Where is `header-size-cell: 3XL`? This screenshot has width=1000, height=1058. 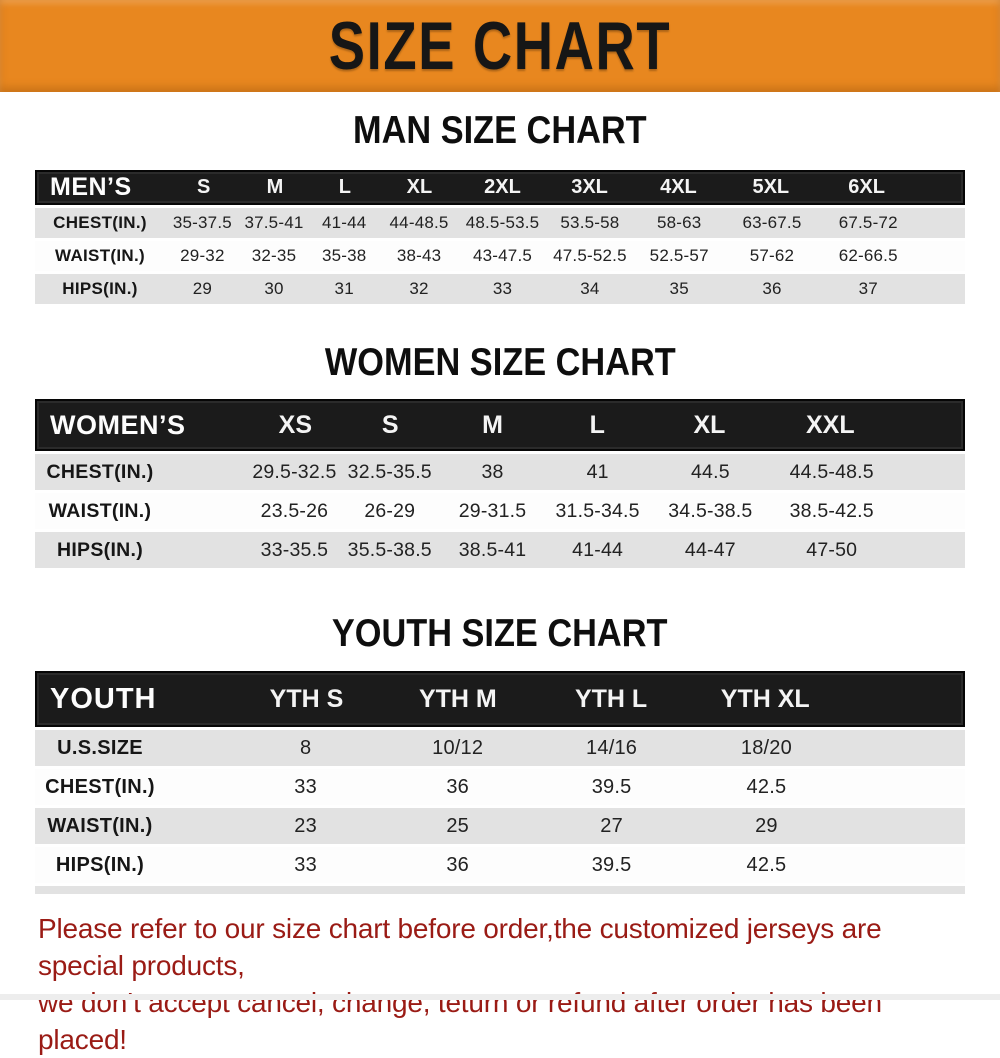 header-size-cell: 3XL is located at coordinates (589, 187).